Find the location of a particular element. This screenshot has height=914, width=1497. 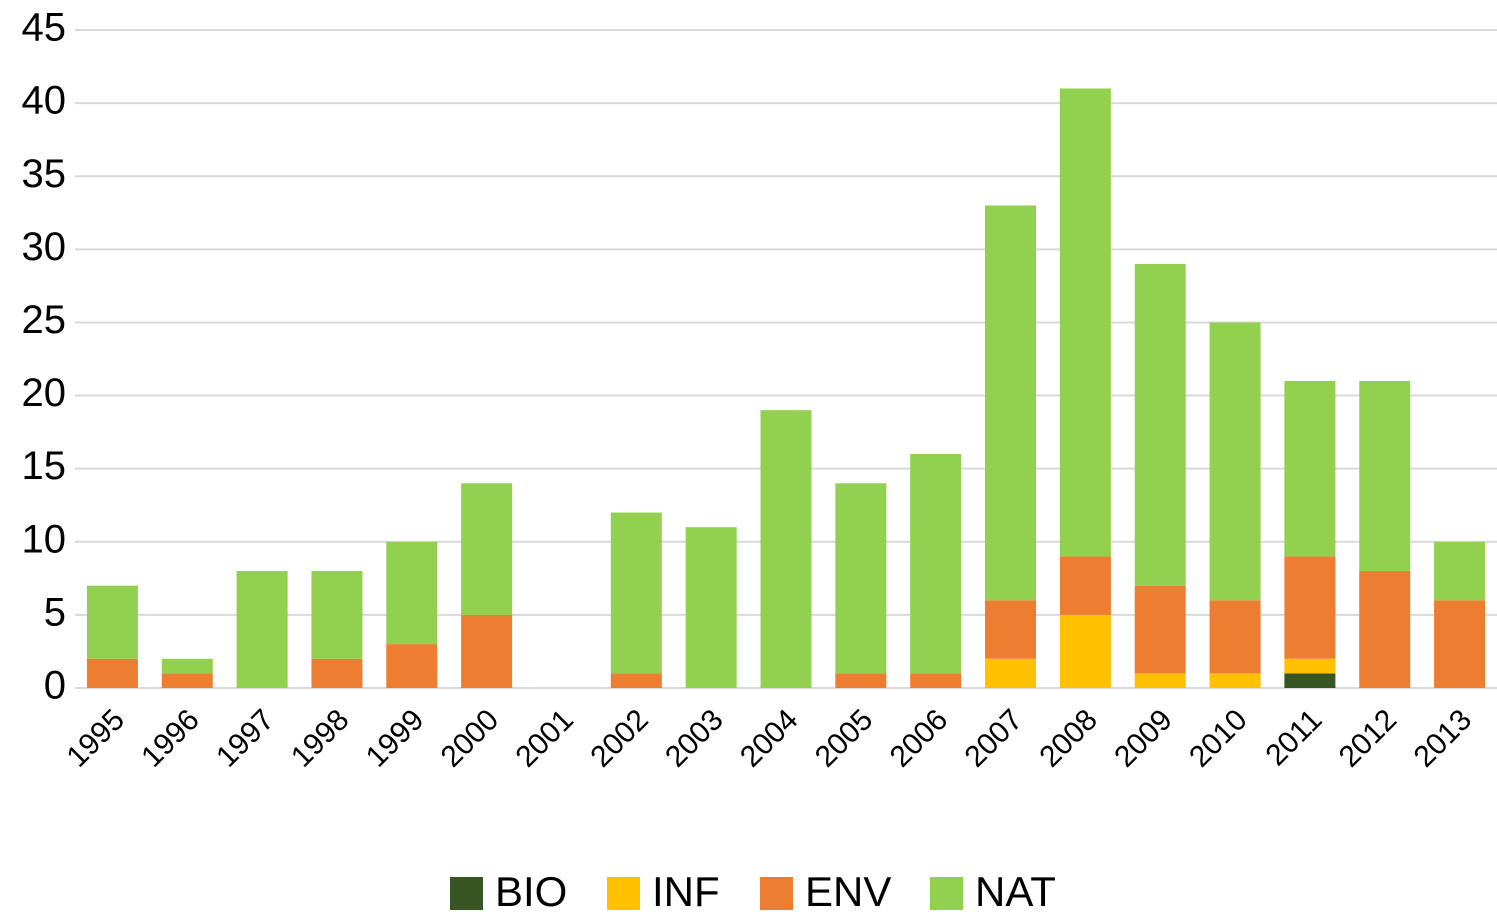

x-tick-label: 2007 is located at coordinates (994, 738).